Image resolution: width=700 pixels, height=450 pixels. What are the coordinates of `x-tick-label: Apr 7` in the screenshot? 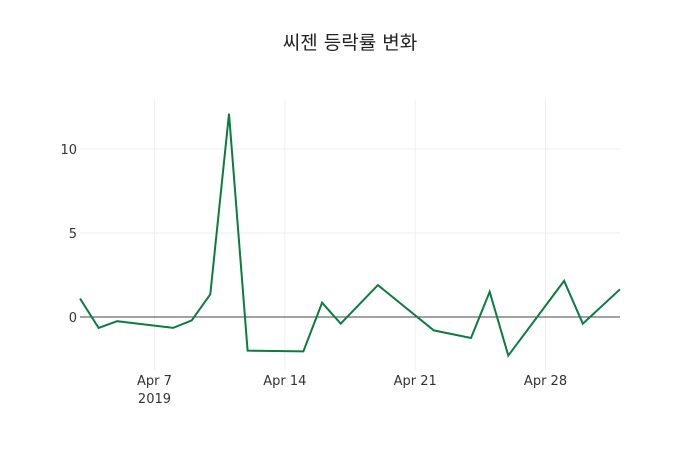 It's located at (154, 381).